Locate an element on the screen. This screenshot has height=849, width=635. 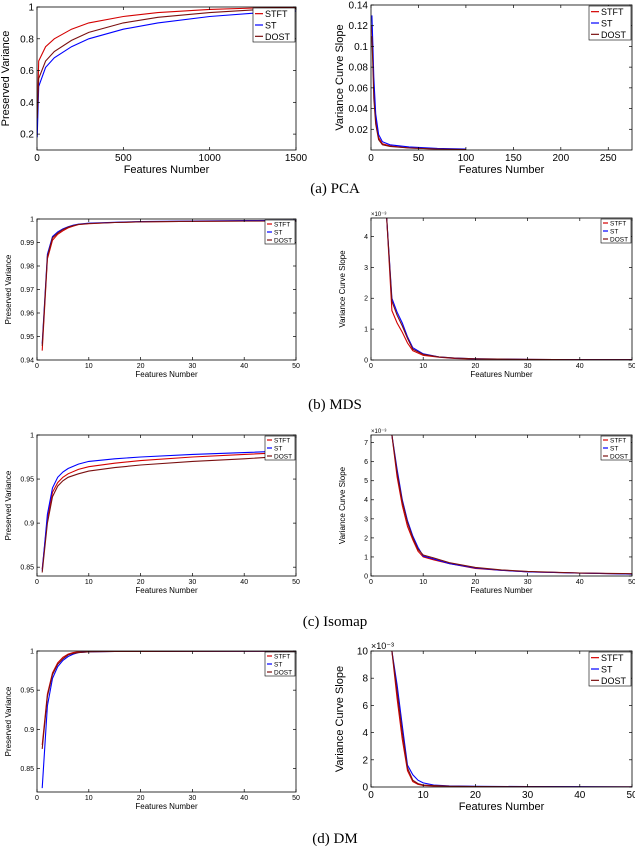
y-tick-label: 0.98 is located at coordinates (27, 266).